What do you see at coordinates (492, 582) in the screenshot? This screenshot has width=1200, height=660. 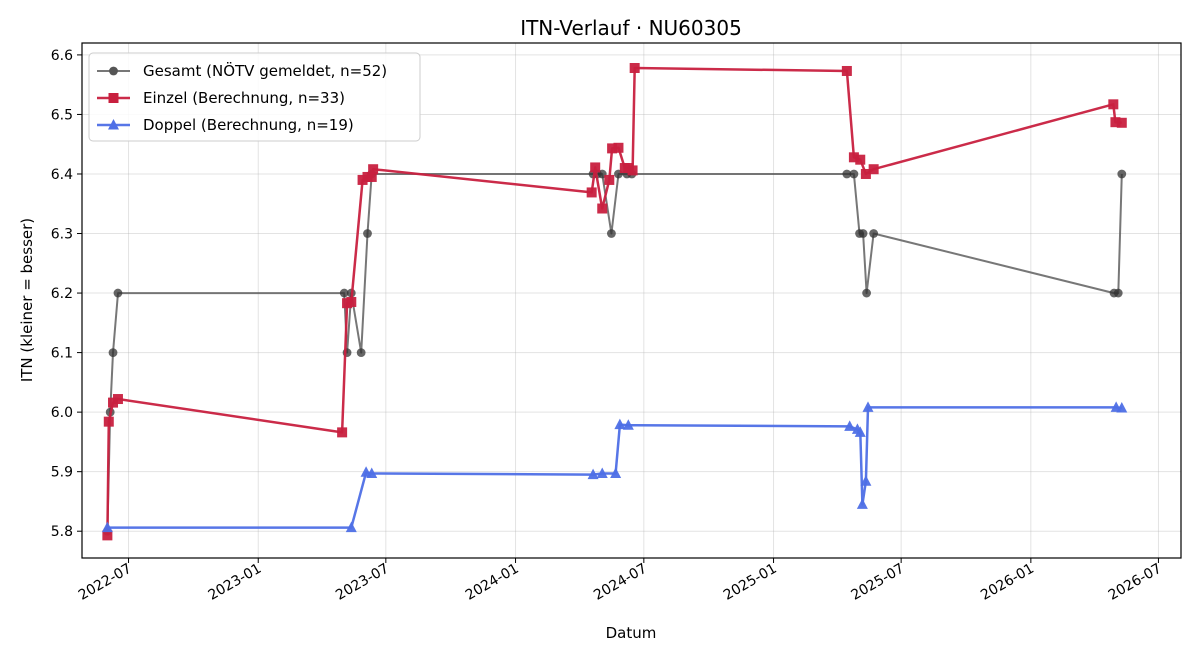 I see `x-tick-label: 2024-01` at bounding box center [492, 582].